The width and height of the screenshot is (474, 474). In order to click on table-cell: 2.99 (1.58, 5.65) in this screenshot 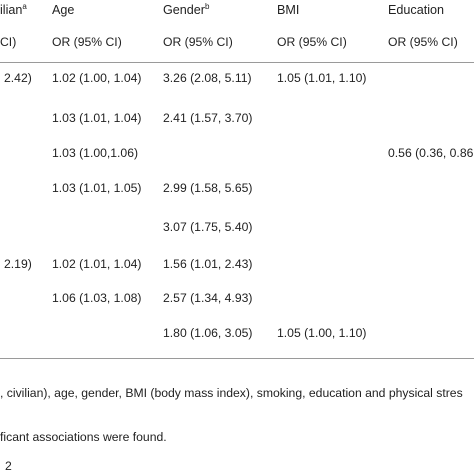, I will do `click(208, 188)`.